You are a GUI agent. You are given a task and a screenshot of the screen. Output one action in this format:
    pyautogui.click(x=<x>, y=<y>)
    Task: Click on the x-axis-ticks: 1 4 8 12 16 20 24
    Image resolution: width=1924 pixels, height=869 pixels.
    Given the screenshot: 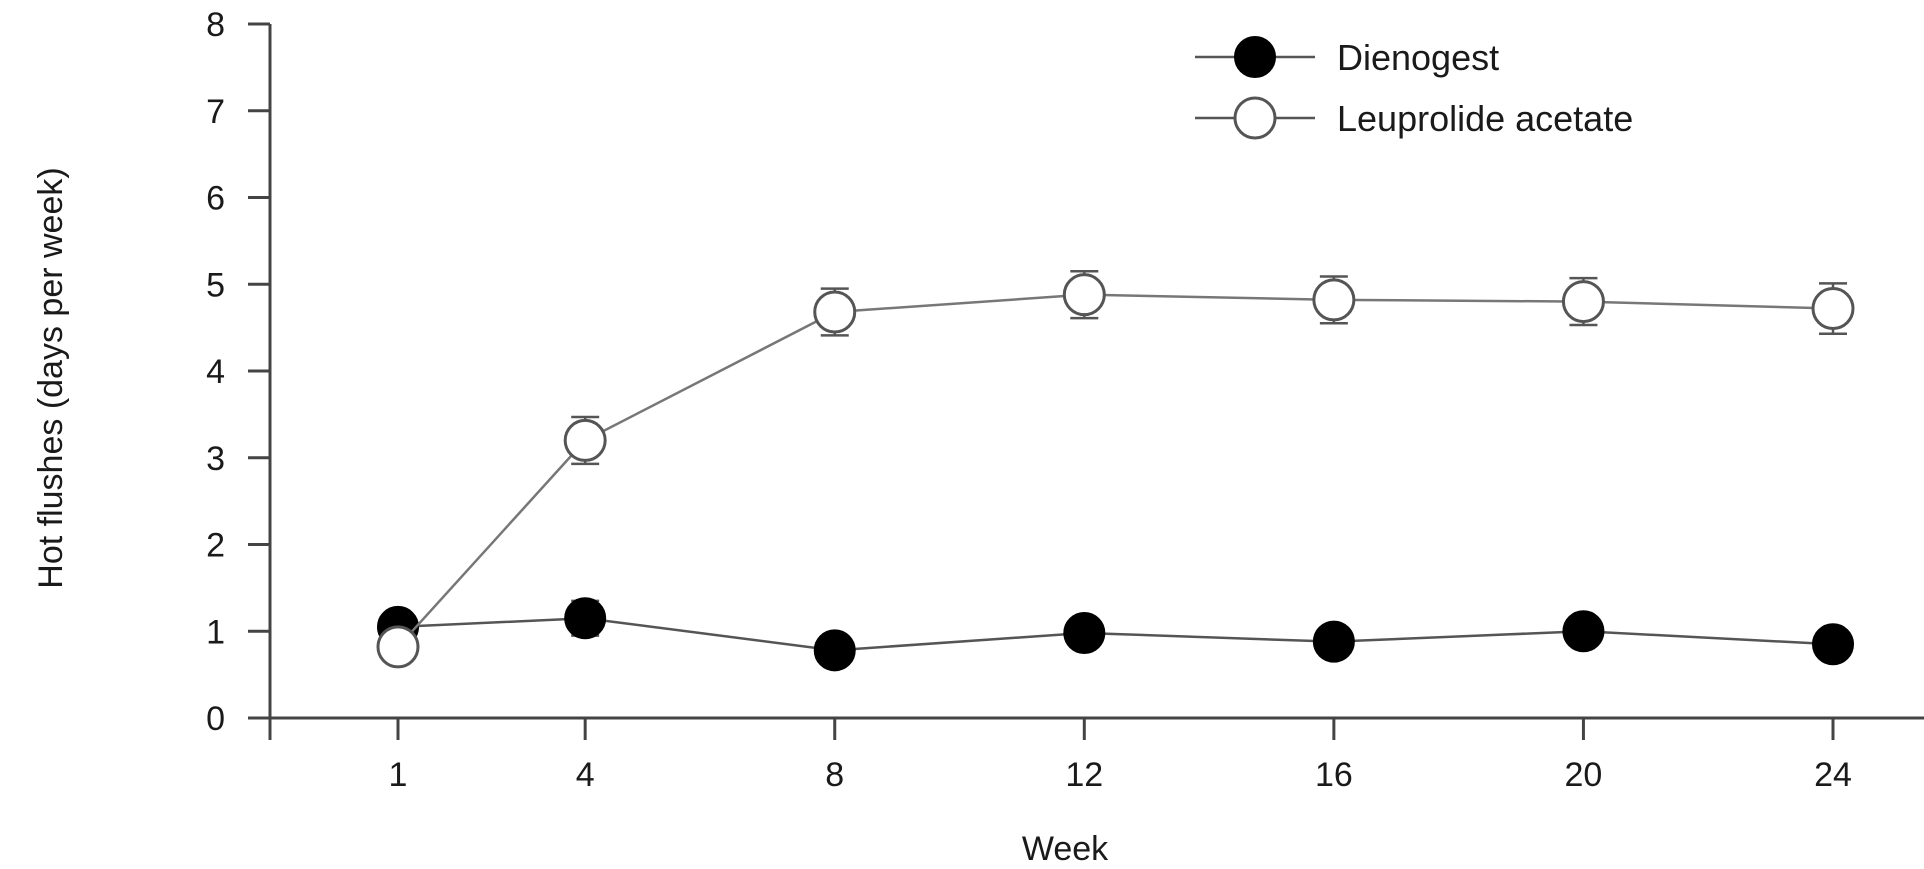 What is the action you would take?
    pyautogui.click(x=1060, y=756)
    